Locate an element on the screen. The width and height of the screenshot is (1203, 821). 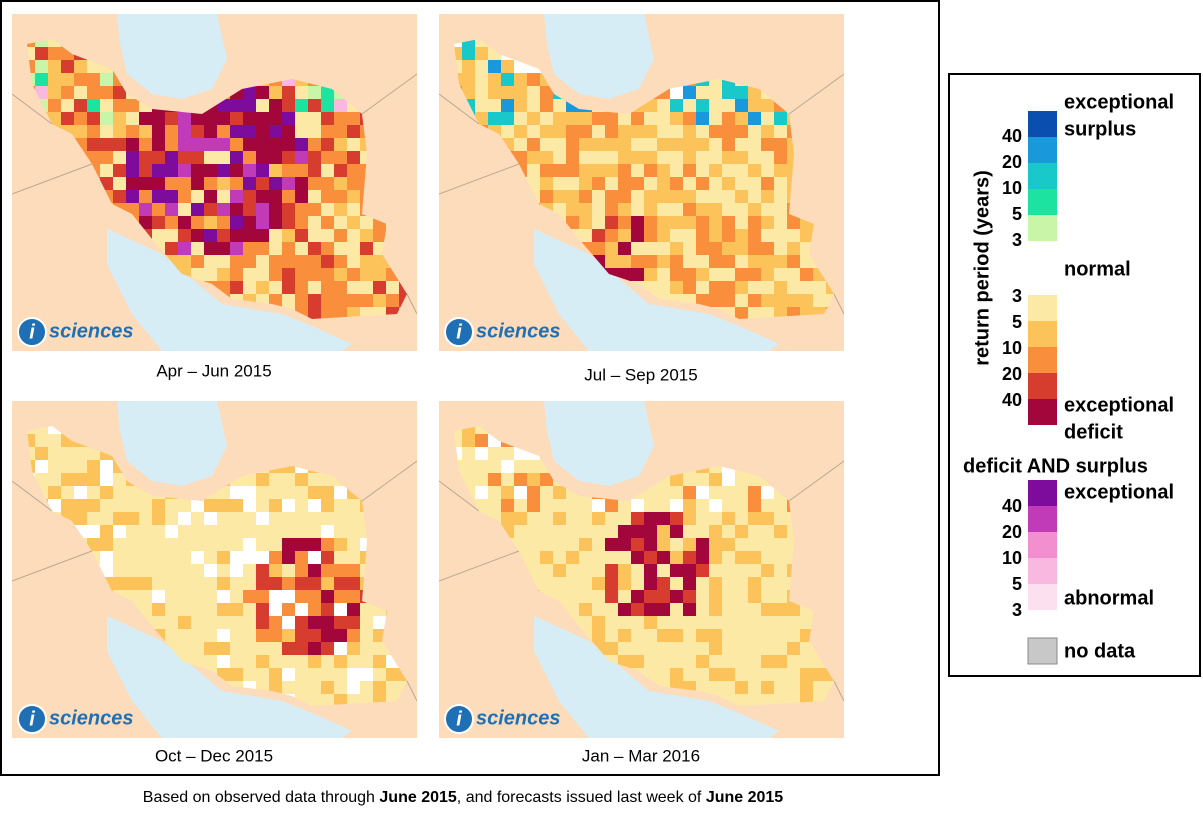
legend-tick: 5 is located at coordinates (1017, 214).